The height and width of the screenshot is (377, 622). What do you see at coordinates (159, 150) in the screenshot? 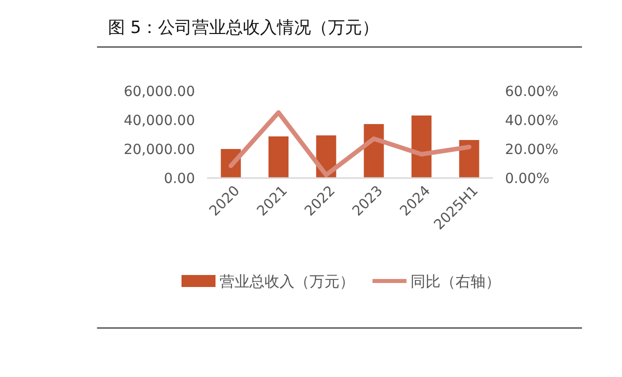
I see `y-tick-label: 20,000.00` at bounding box center [159, 150].